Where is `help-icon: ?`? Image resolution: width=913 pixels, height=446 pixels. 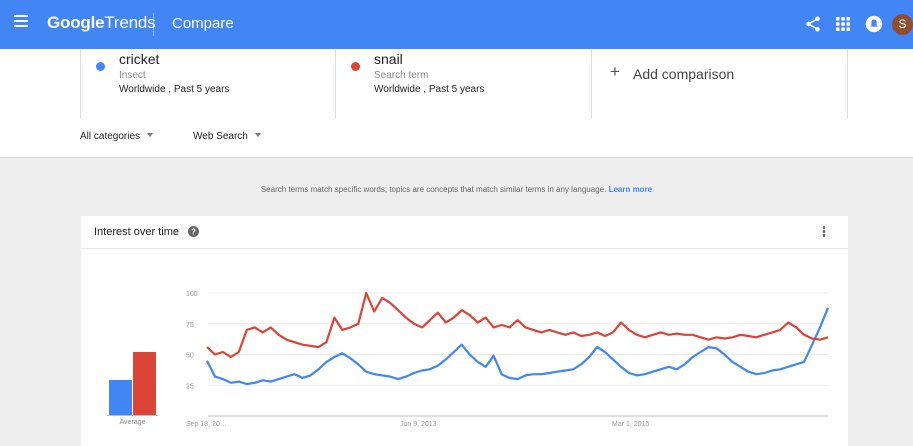
help-icon: ? is located at coordinates (193, 231).